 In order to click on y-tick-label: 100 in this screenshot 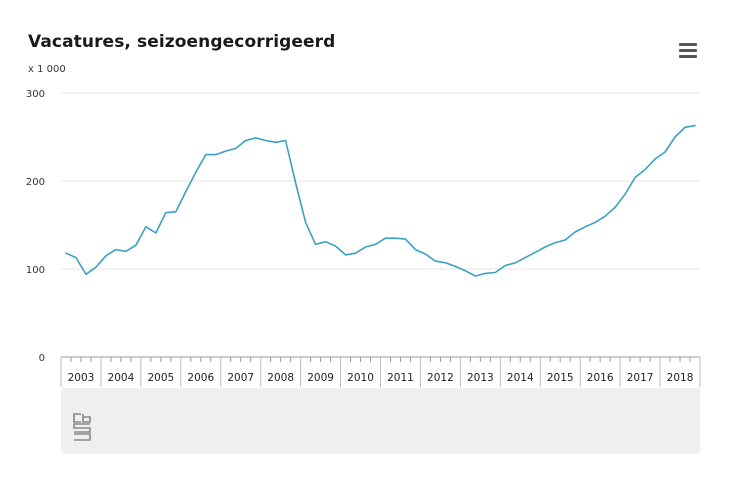, I will do `click(35, 270)`.